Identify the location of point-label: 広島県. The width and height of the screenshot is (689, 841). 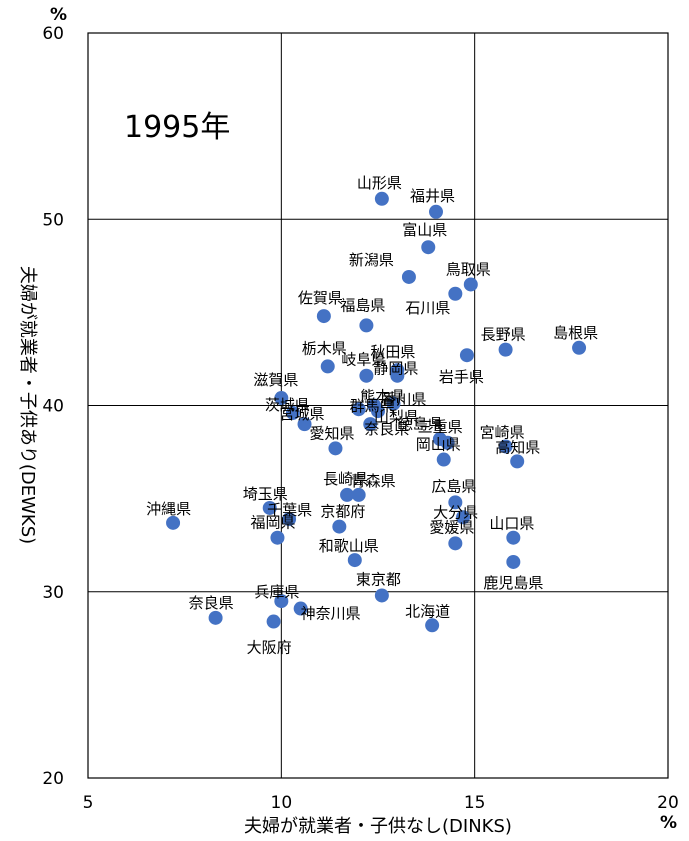
(453, 486).